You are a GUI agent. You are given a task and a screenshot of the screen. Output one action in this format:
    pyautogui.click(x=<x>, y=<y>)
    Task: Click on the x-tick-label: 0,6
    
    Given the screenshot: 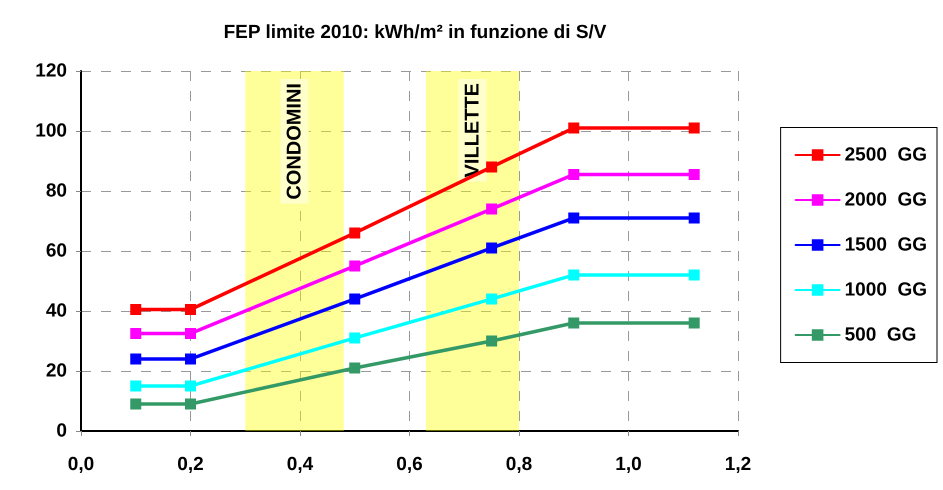 What is the action you would take?
    pyautogui.click(x=409, y=464)
    